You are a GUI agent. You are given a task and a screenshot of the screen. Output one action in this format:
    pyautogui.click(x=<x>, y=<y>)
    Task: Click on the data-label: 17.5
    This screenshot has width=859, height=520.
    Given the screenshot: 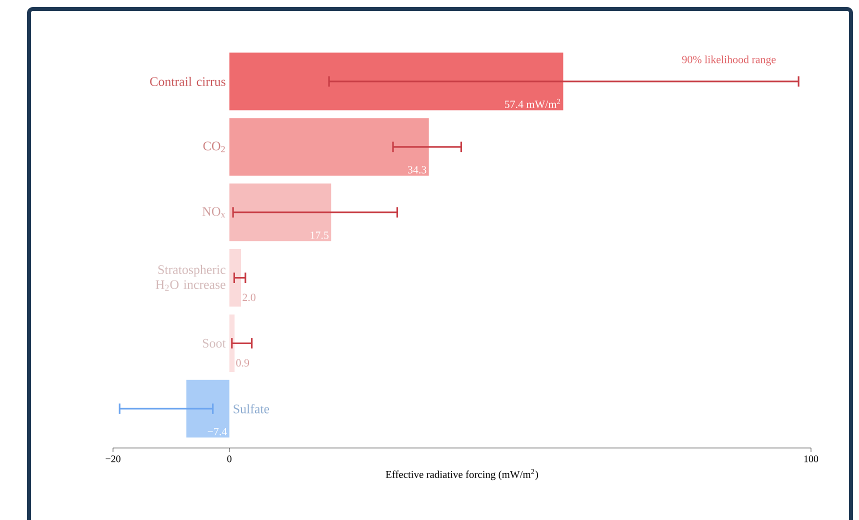 What is the action you would take?
    pyautogui.click(x=319, y=235)
    